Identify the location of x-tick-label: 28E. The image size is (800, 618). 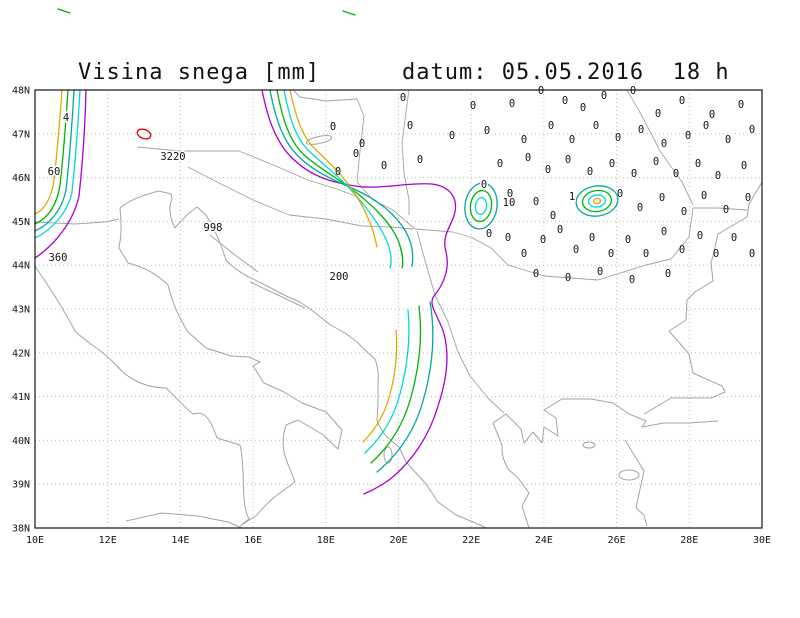
(689, 540).